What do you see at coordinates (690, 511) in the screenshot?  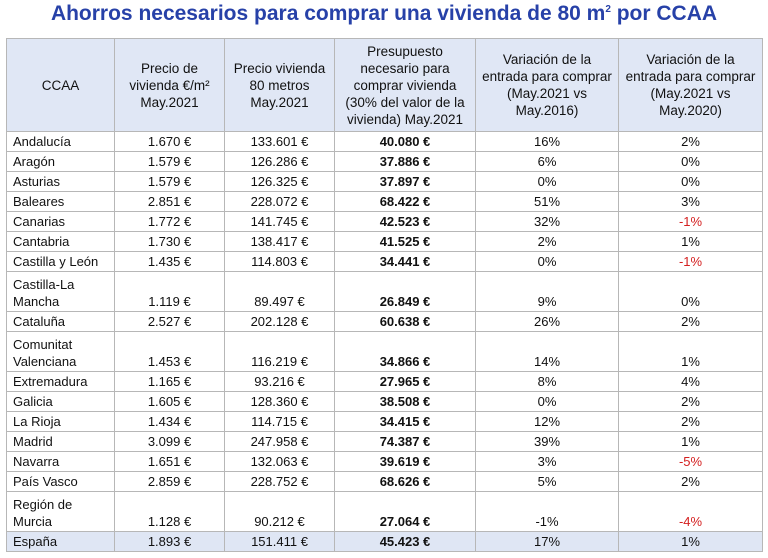 I see `cell-variation-2020: -4%` at bounding box center [690, 511].